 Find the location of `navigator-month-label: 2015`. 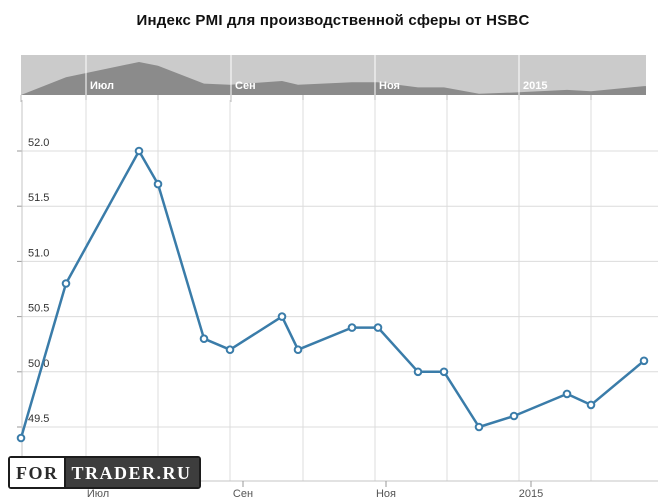

navigator-month-label: 2015 is located at coordinates (535, 86).